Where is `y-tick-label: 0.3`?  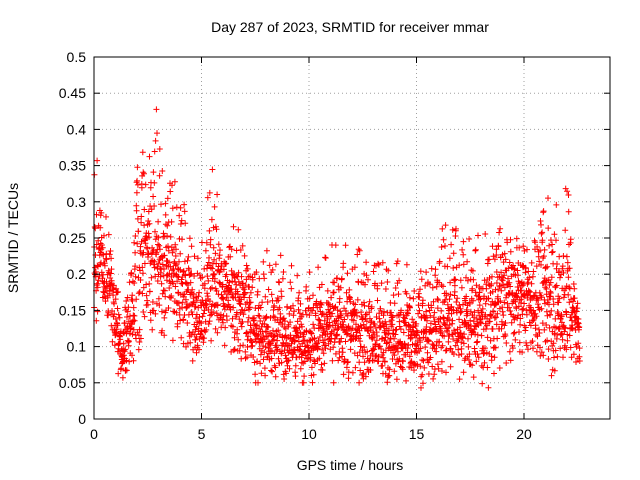 y-tick-label: 0.3 is located at coordinates (77, 202).